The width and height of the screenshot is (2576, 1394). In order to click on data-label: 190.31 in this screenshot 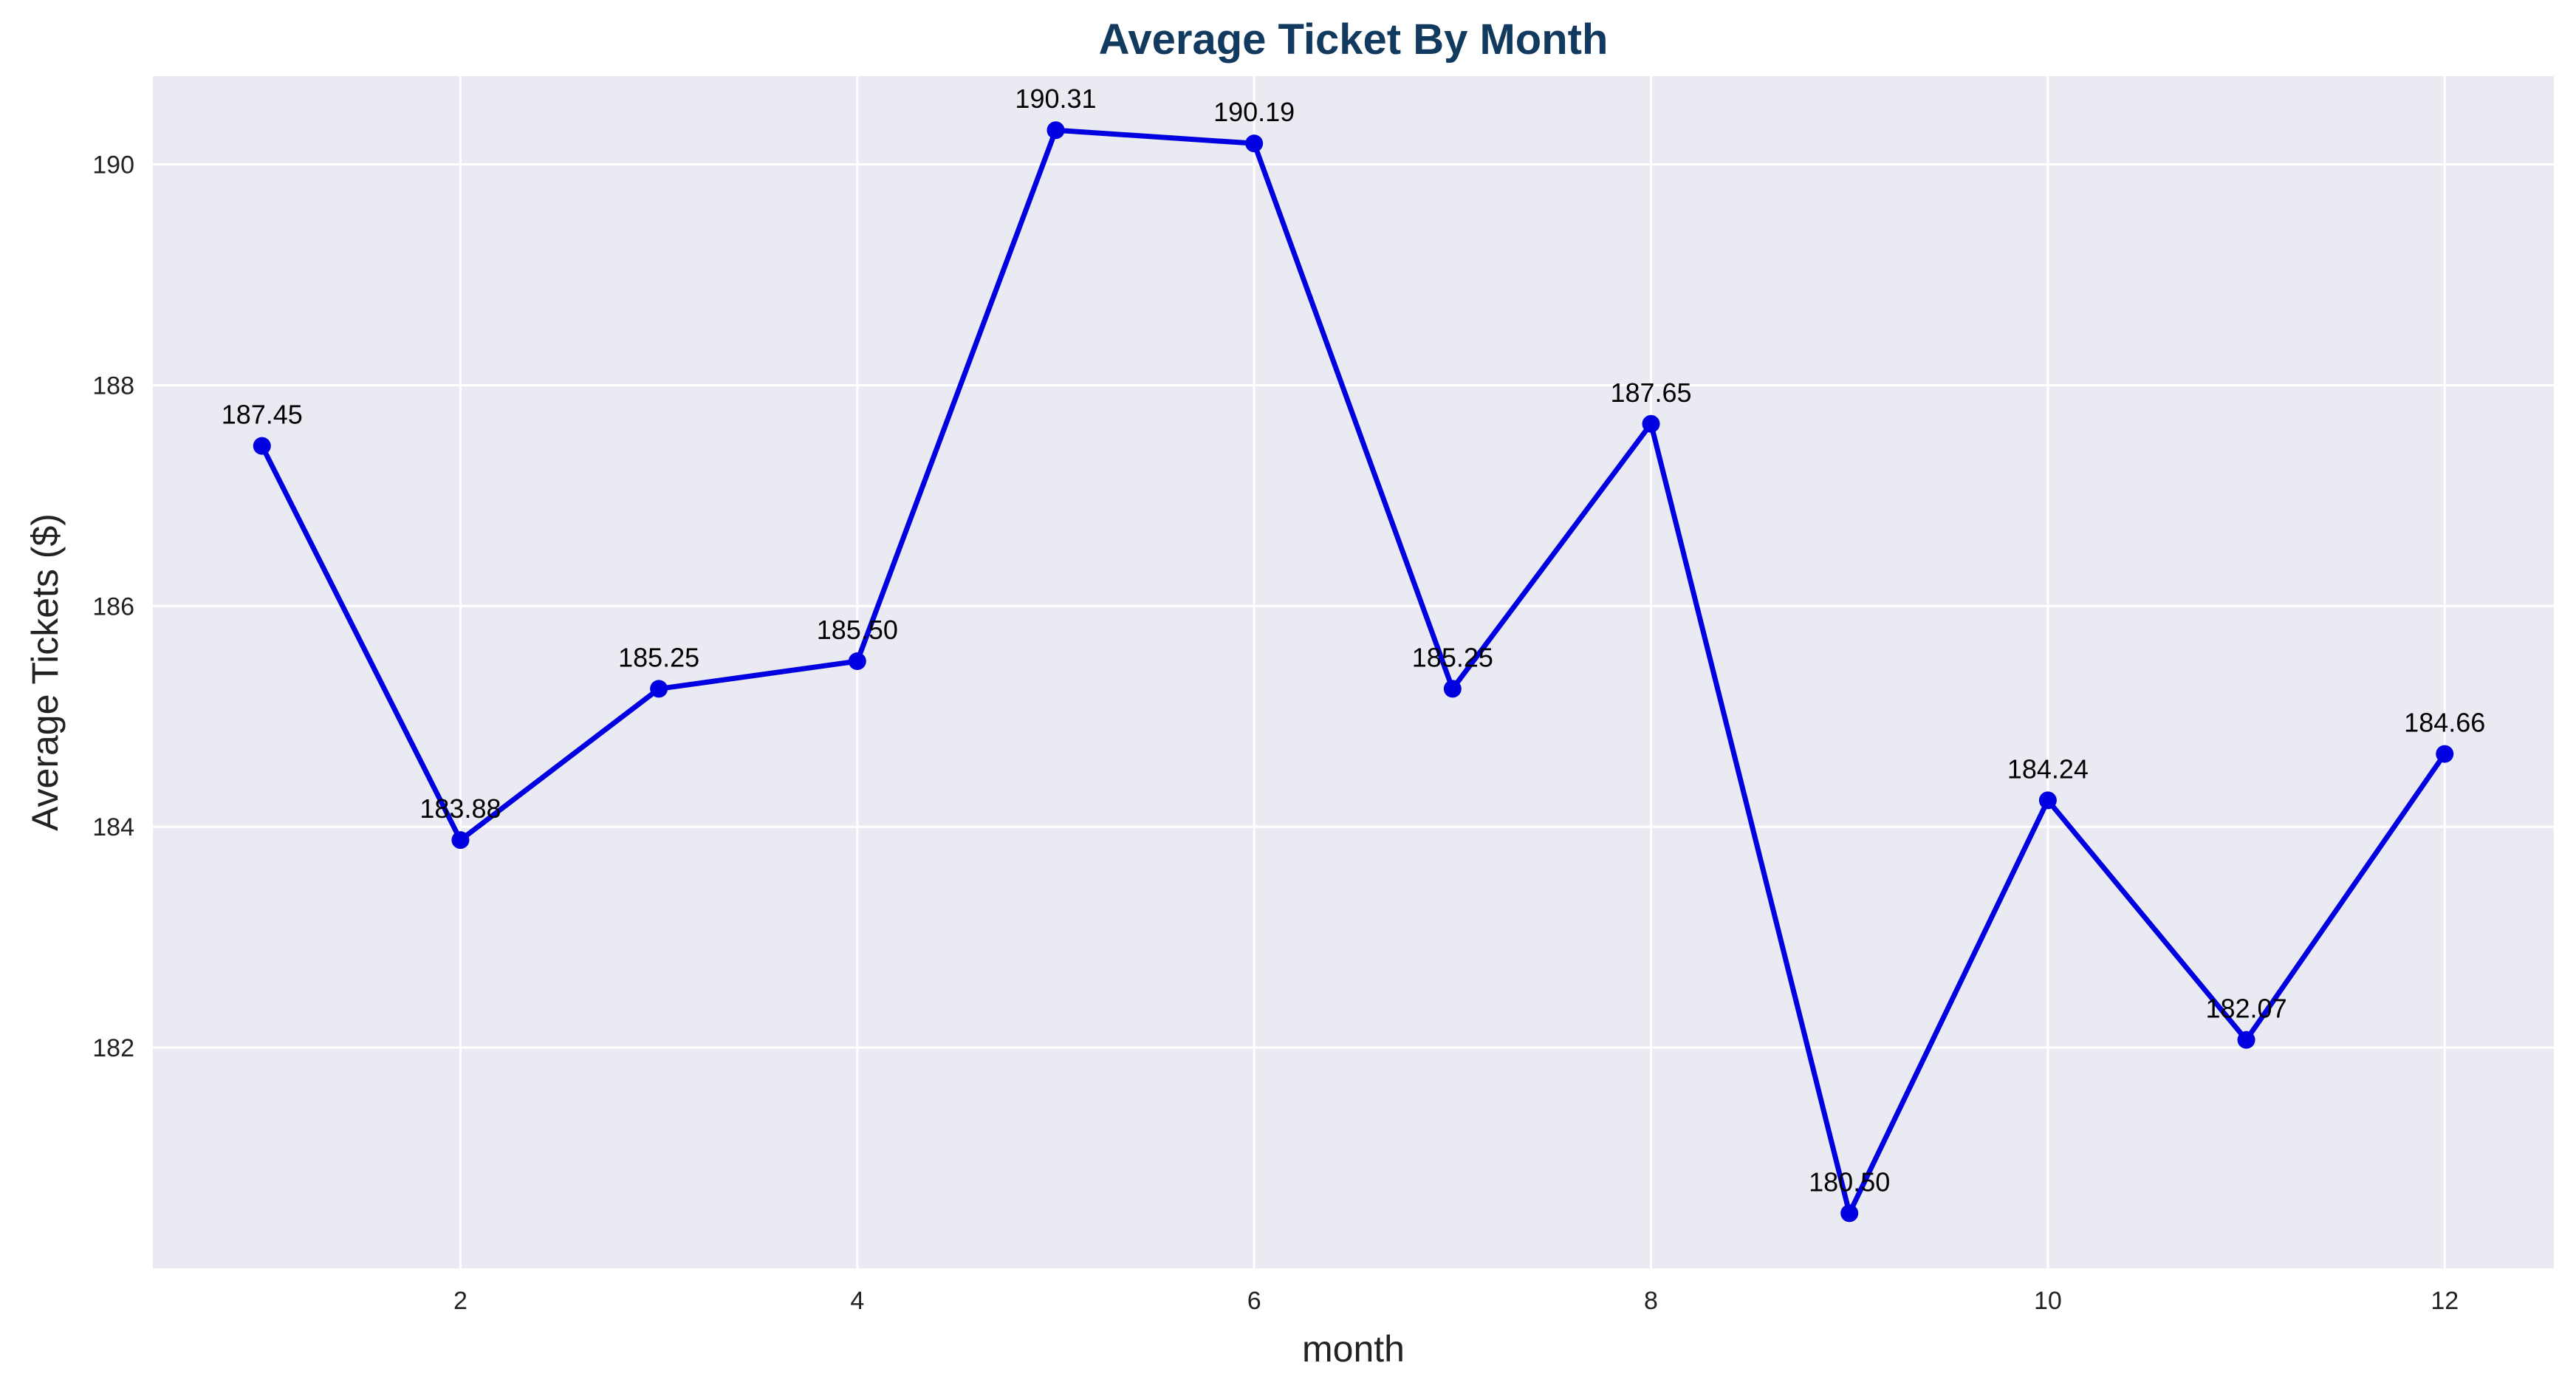, I will do `click(1055, 98)`.